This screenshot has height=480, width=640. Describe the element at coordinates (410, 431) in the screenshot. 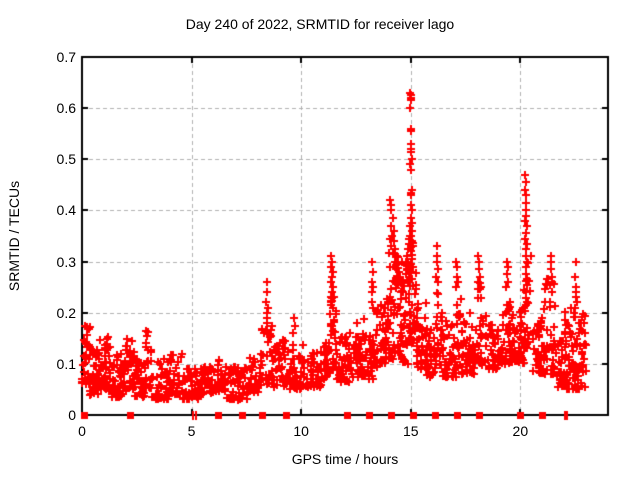

I see `x-tick-label: 15` at that location.